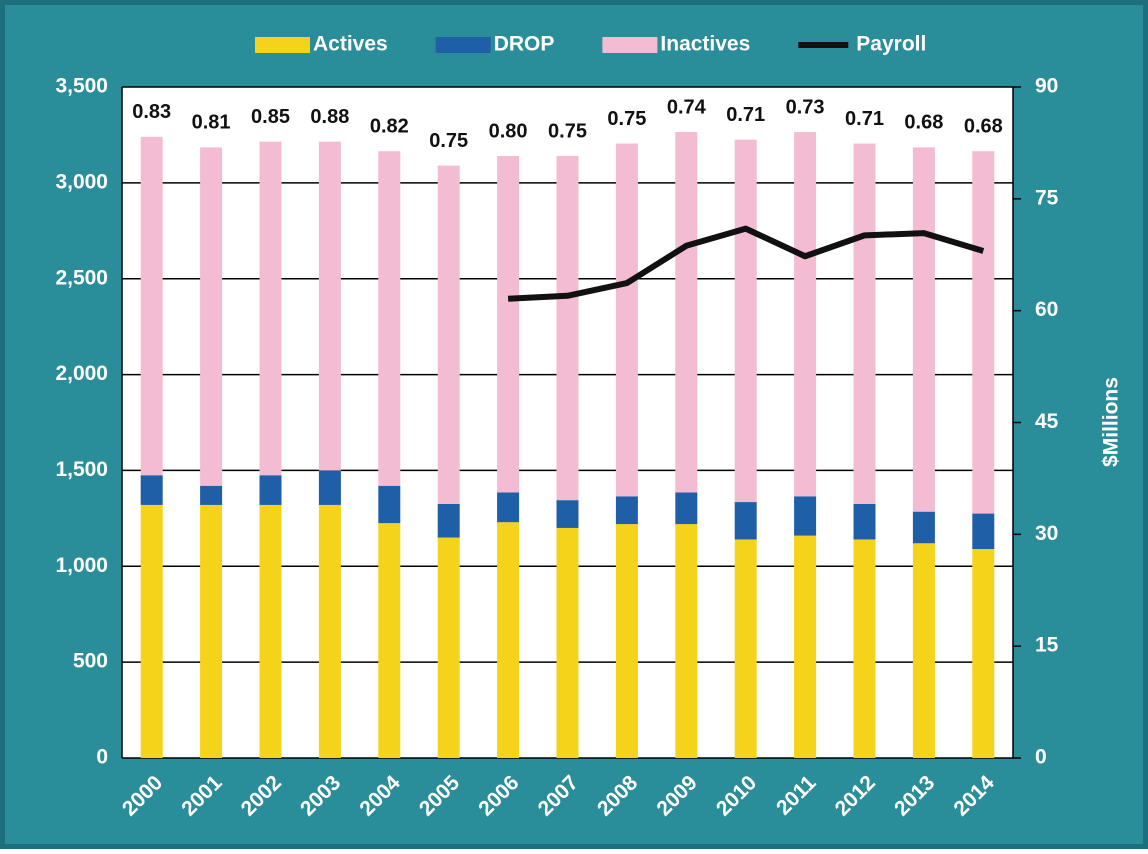  I want to click on y2-tick-label: 30, so click(1046, 533).